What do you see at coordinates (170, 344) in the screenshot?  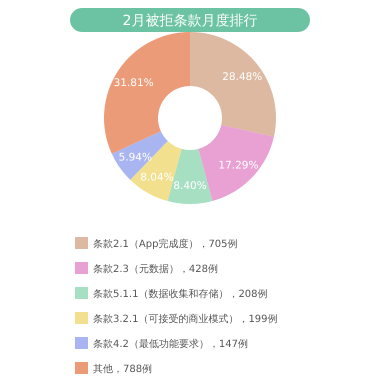 I see `legend-label: 条款4.2（最低功能要求），147例` at bounding box center [170, 344].